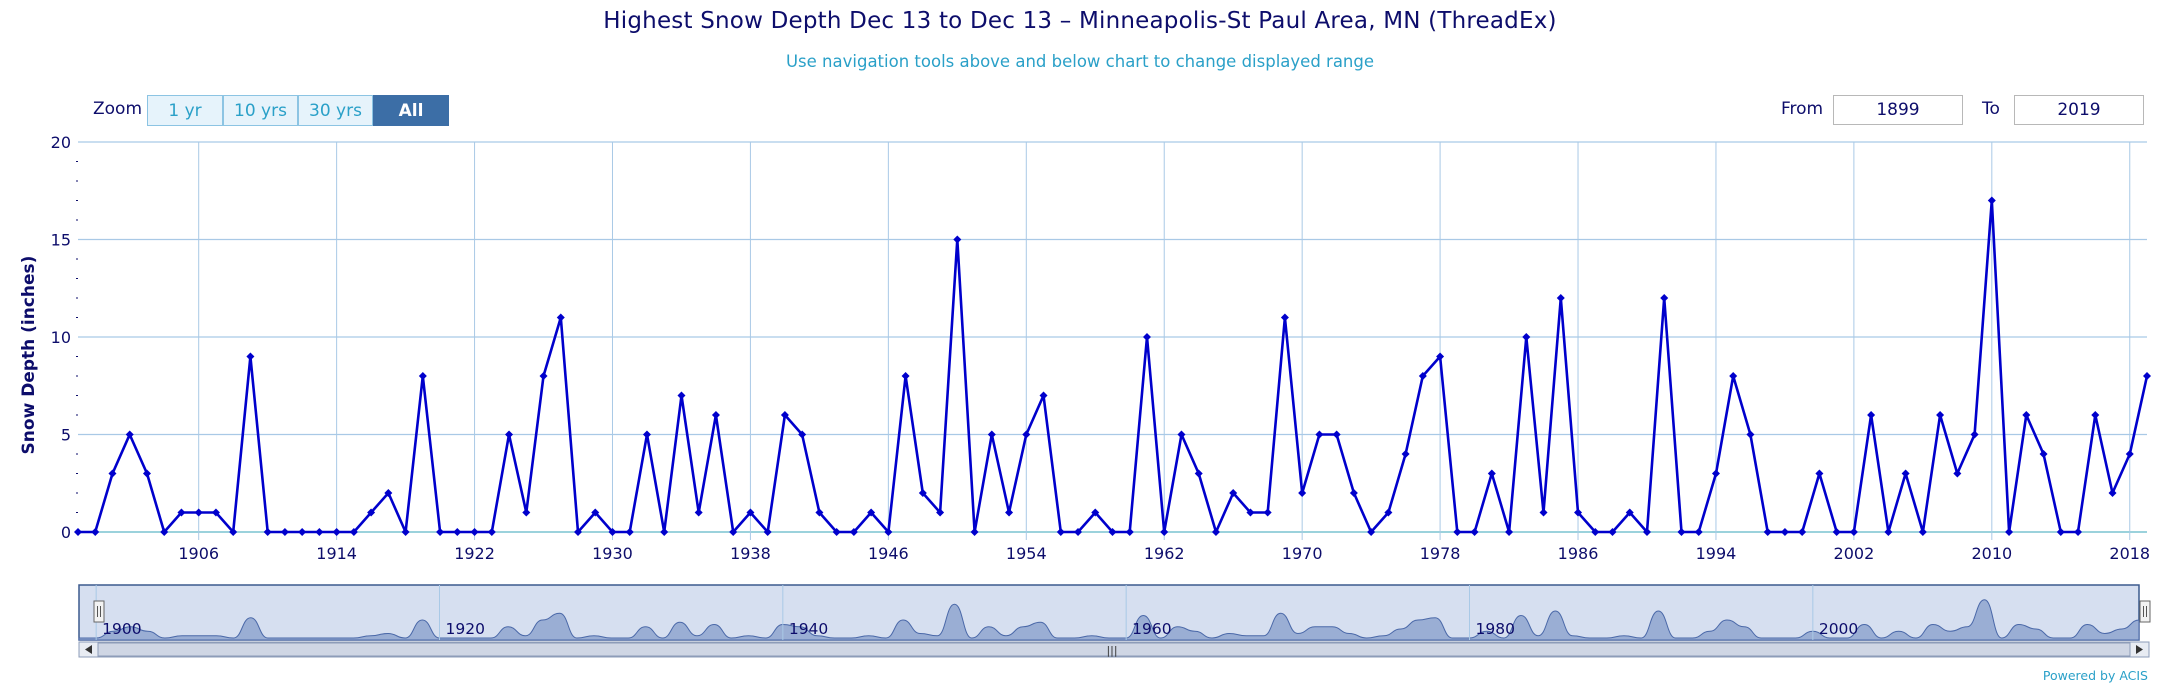  Describe the element at coordinates (88, 649) in the screenshot. I see `scroll-left-arrow-icon` at that location.